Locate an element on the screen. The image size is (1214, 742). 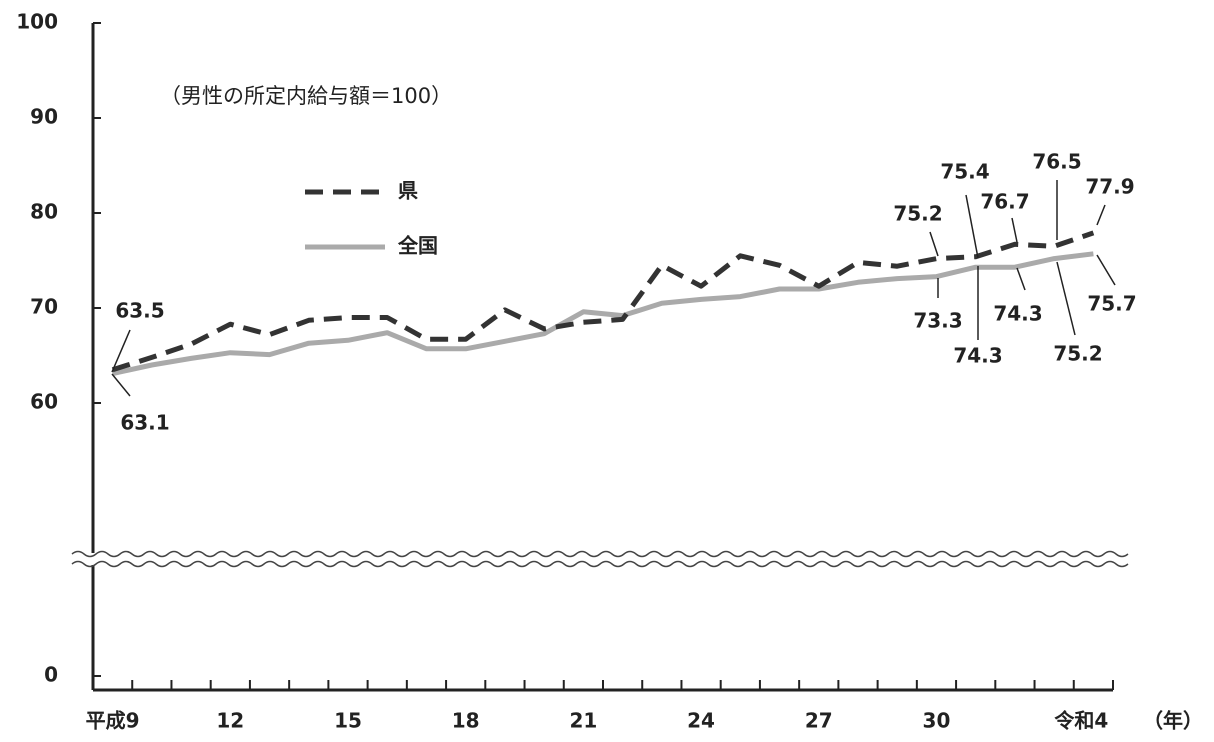
x-tick-label: 令和4 is located at coordinates (1081, 721).